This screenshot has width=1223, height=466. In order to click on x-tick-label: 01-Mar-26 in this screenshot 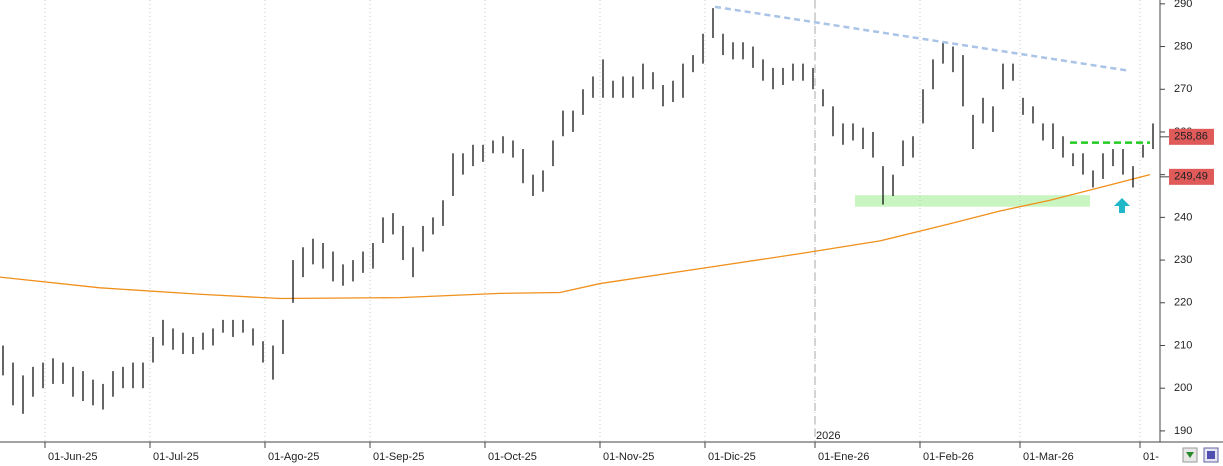, I will do `click(1048, 457)`.